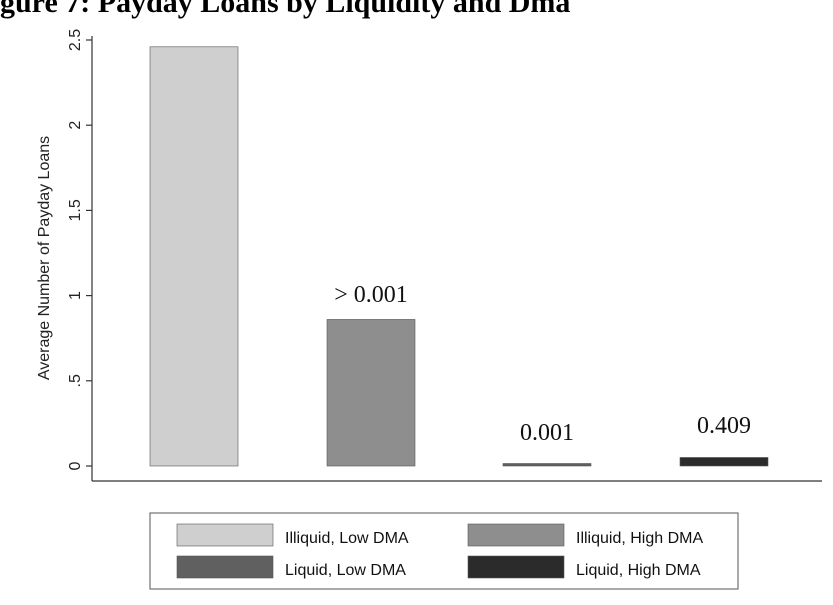 Image resolution: width=833 pixels, height=605 pixels. Describe the element at coordinates (79, 249) in the screenshot. I see `y-axis-ticks: 0 .5 1 1.5 2 2.5` at that location.